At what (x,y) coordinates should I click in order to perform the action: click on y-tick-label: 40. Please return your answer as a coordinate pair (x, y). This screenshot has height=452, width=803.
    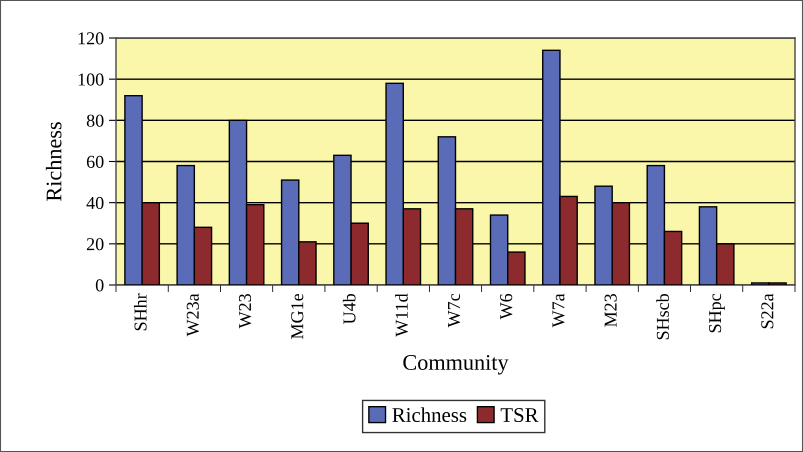
    Looking at the image, I should click on (95, 203).